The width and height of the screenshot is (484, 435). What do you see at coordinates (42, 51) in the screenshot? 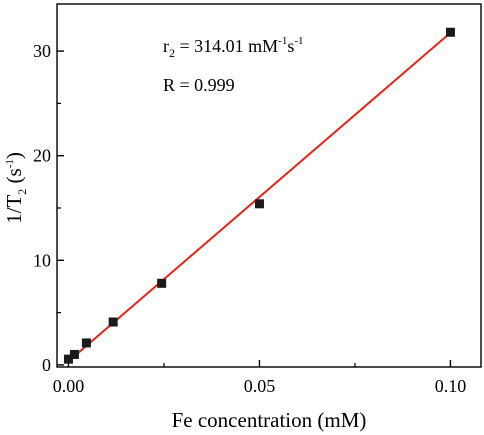
I see `y-tick-label: 30` at bounding box center [42, 51].